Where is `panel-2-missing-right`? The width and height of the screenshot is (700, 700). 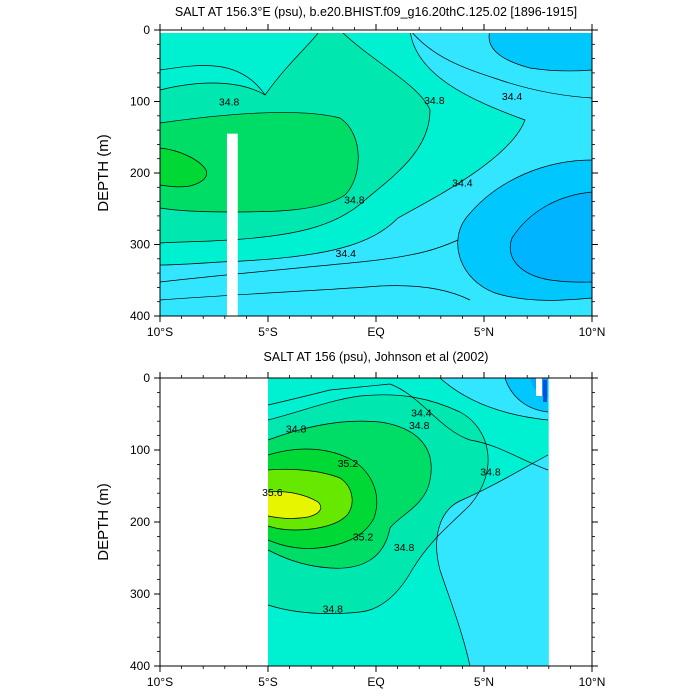 panel-2-missing-right is located at coordinates (570, 522).